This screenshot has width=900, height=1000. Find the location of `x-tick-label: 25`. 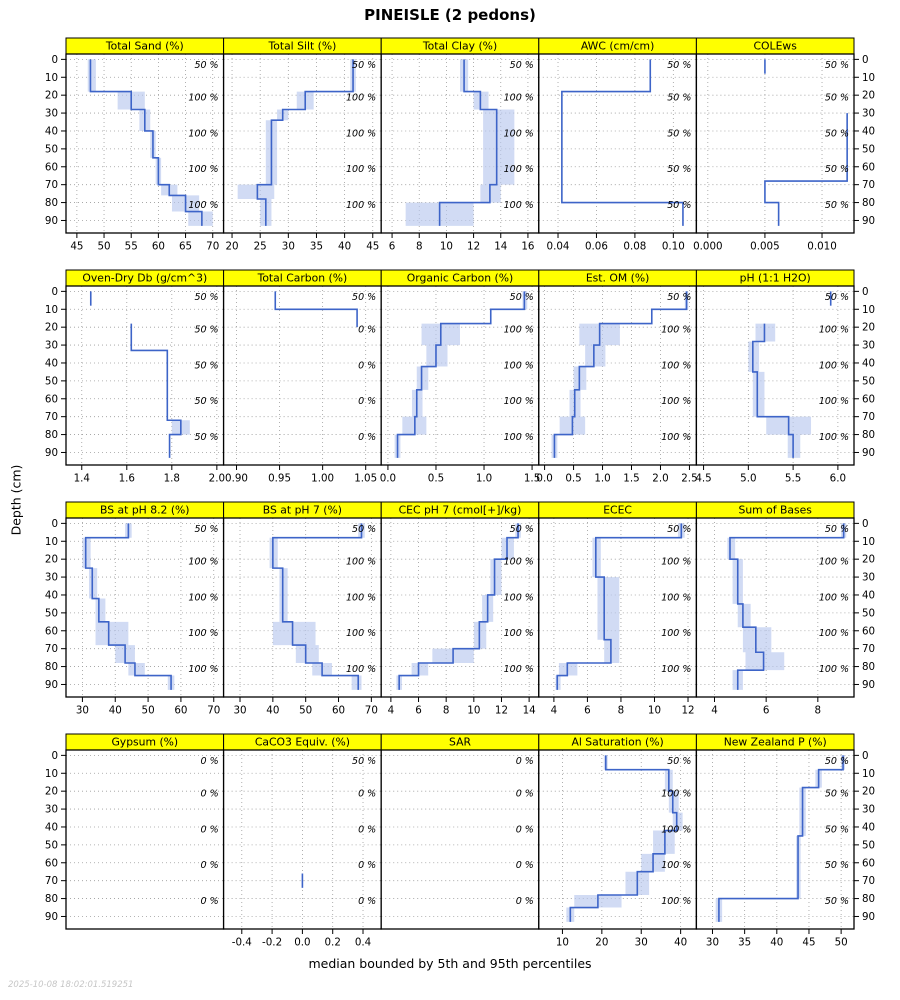

x-tick-label: 25 is located at coordinates (260, 247).